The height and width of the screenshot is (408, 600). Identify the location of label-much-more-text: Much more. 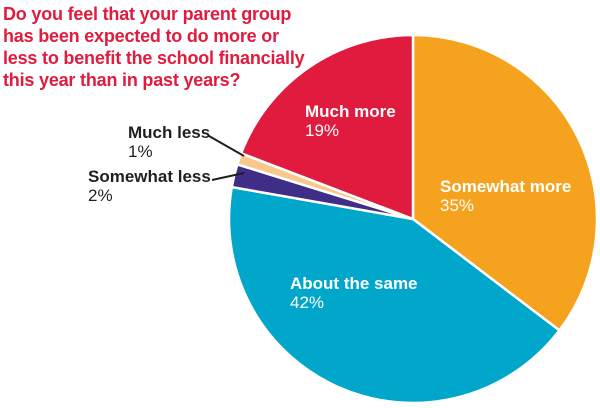
(350, 111).